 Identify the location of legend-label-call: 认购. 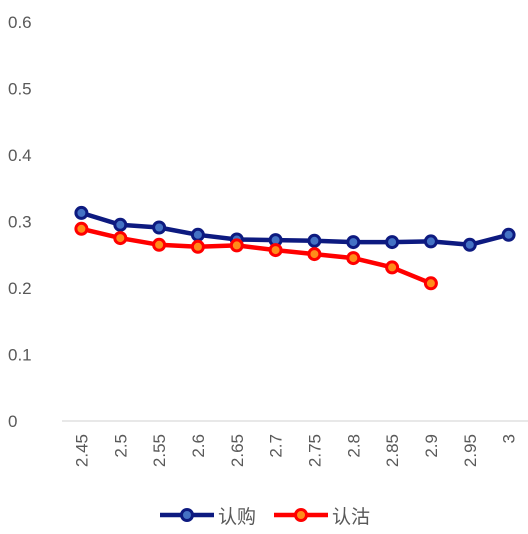
(236, 517).